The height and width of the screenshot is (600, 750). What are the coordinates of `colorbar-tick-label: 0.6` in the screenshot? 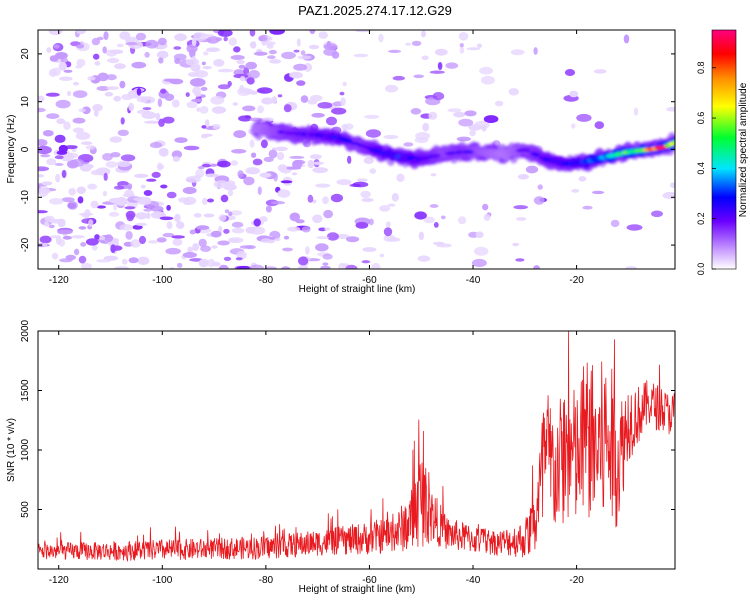 It's located at (701, 118).